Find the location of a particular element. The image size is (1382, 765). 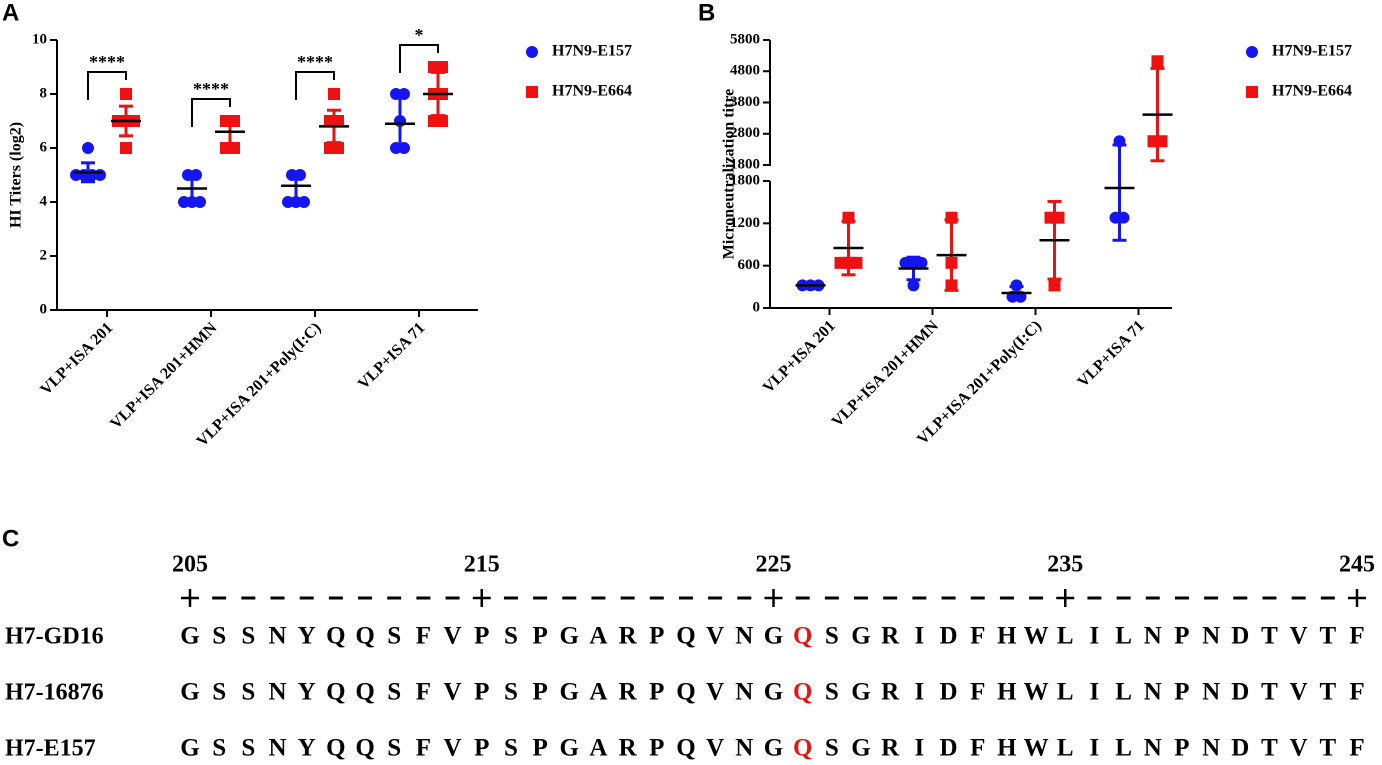

ruler-label: 225 is located at coordinates (774, 565).